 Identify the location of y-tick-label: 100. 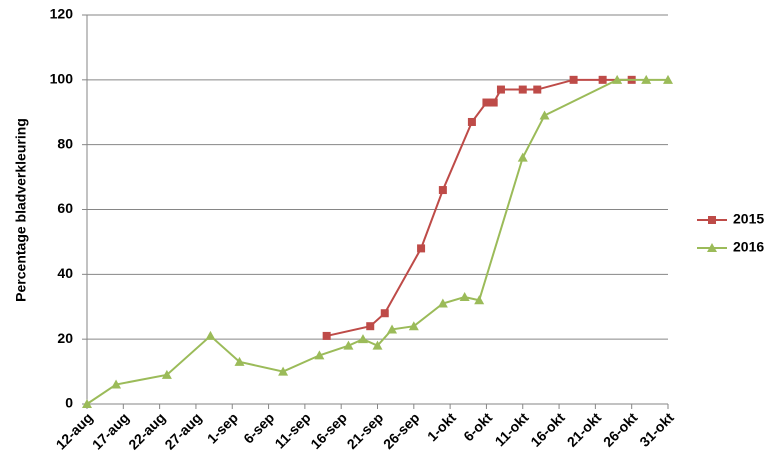
(62, 79).